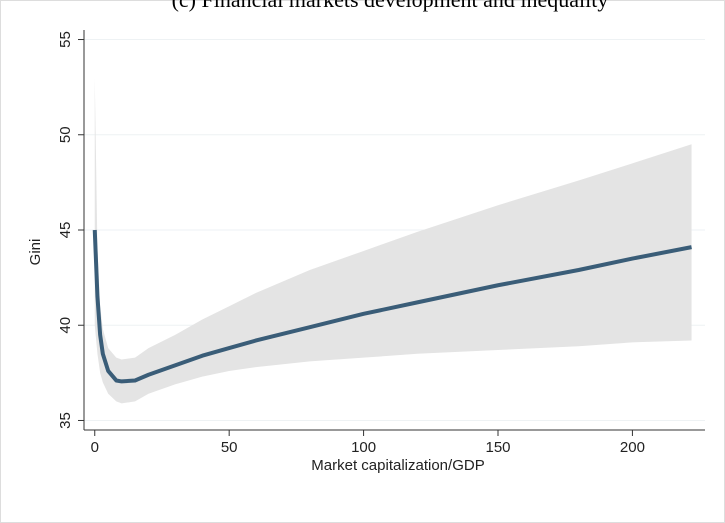 Image resolution: width=725 pixels, height=523 pixels. Describe the element at coordinates (65, 420) in the screenshot. I see `y-tick-label: 35` at that location.